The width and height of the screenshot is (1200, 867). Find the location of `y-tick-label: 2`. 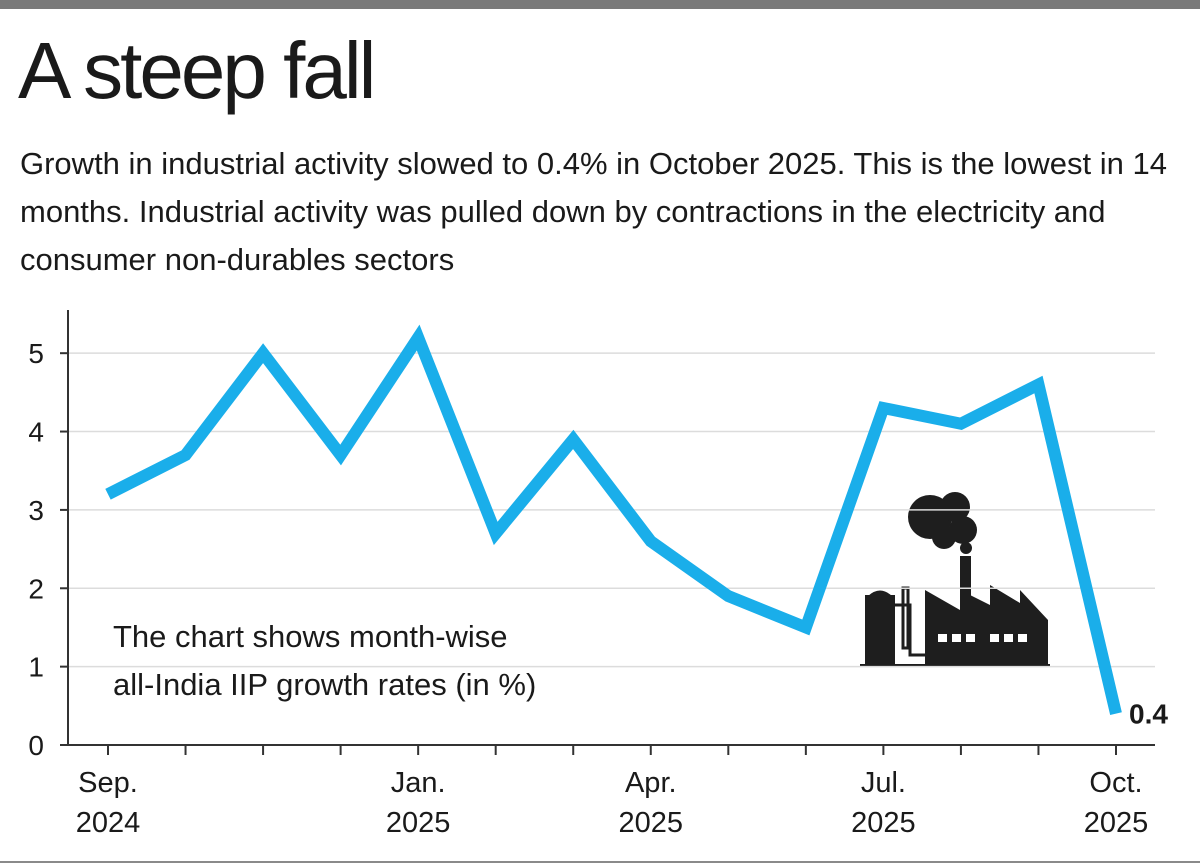

y-tick-label: 2 is located at coordinates (36, 588).